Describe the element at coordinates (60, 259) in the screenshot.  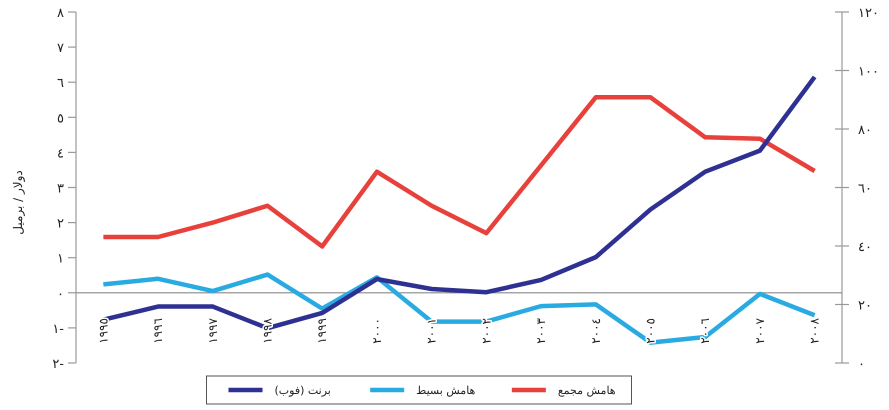
I see `y-tick-label: ١` at that location.